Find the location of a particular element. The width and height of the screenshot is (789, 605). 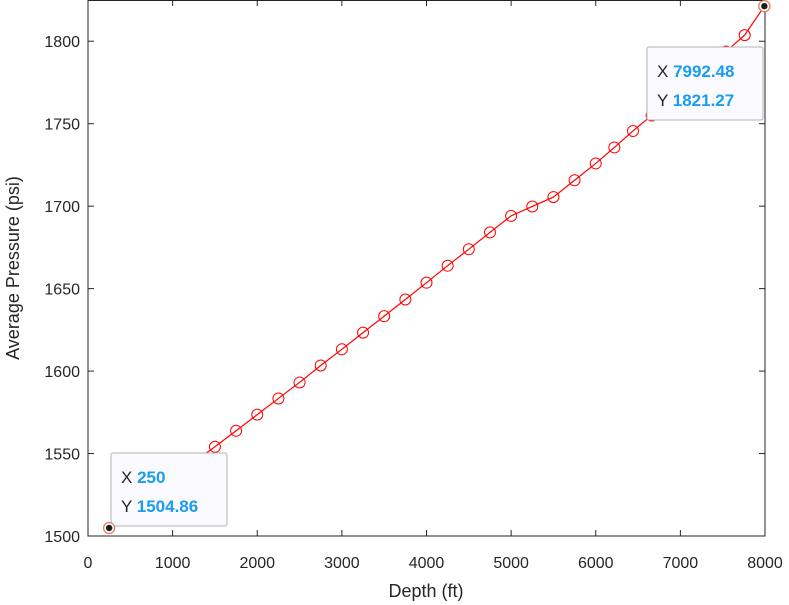

y-tick-label: 1500 is located at coordinates (62, 537).